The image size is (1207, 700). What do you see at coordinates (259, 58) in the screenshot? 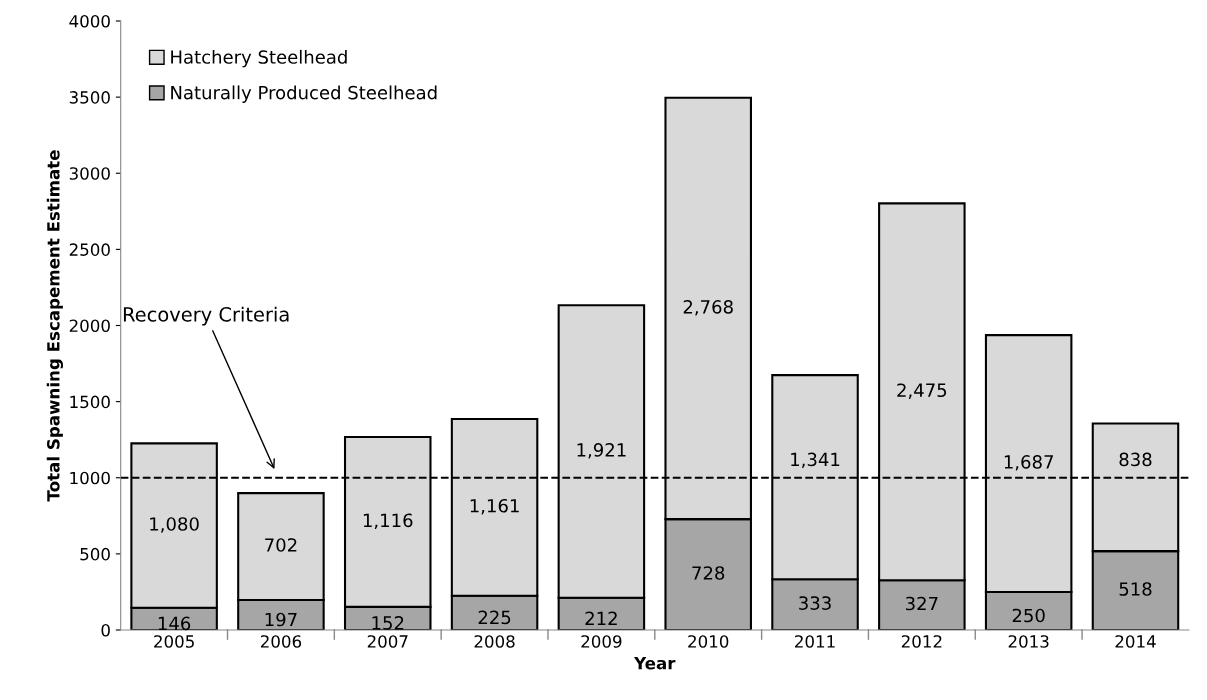
I see `legend-label: Hatchery Steelhead` at bounding box center [259, 58].